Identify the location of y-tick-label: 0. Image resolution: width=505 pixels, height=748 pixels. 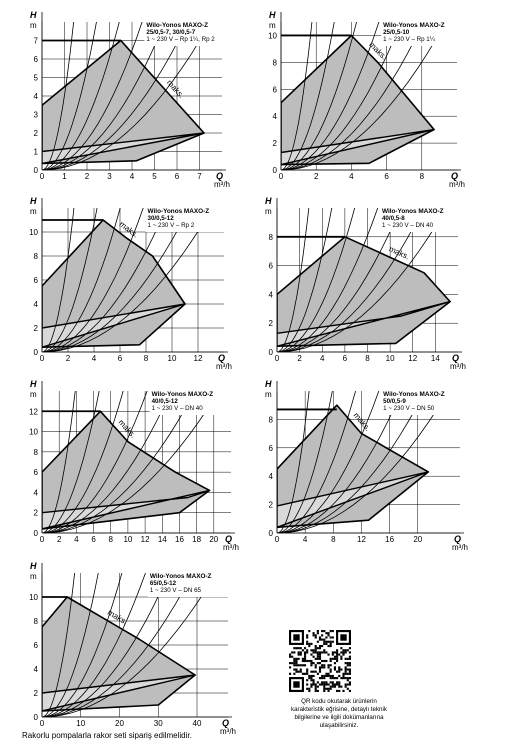
(36, 170).